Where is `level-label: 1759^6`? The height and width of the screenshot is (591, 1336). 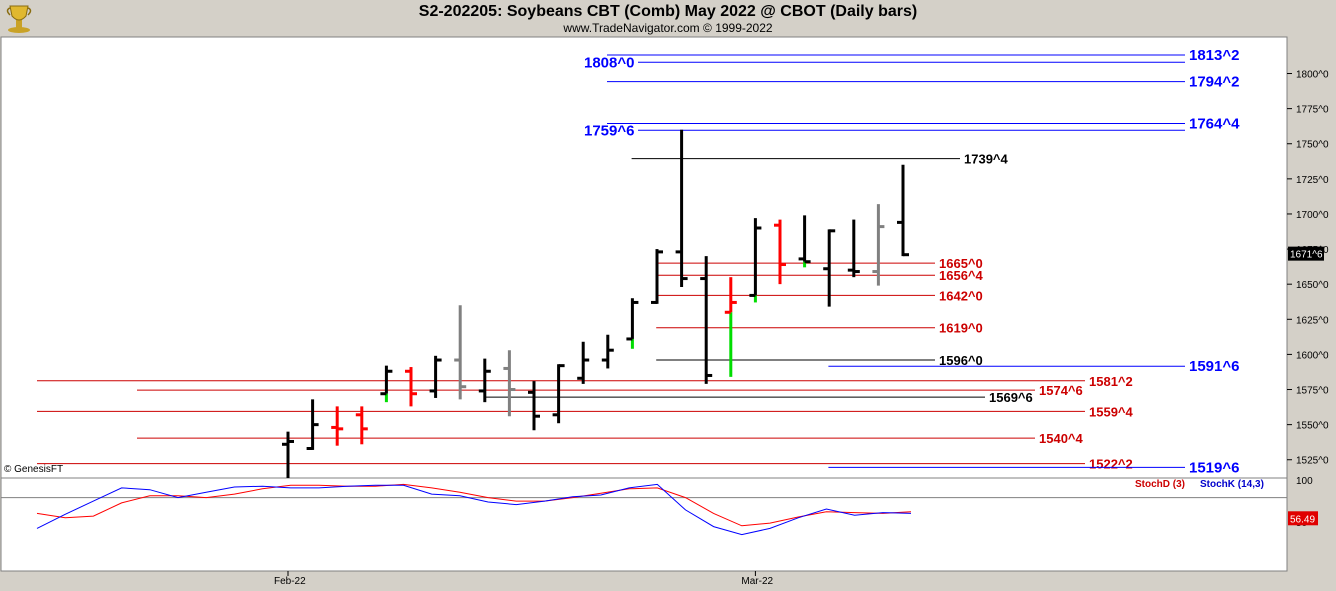
level-label: 1759^6 is located at coordinates (609, 130).